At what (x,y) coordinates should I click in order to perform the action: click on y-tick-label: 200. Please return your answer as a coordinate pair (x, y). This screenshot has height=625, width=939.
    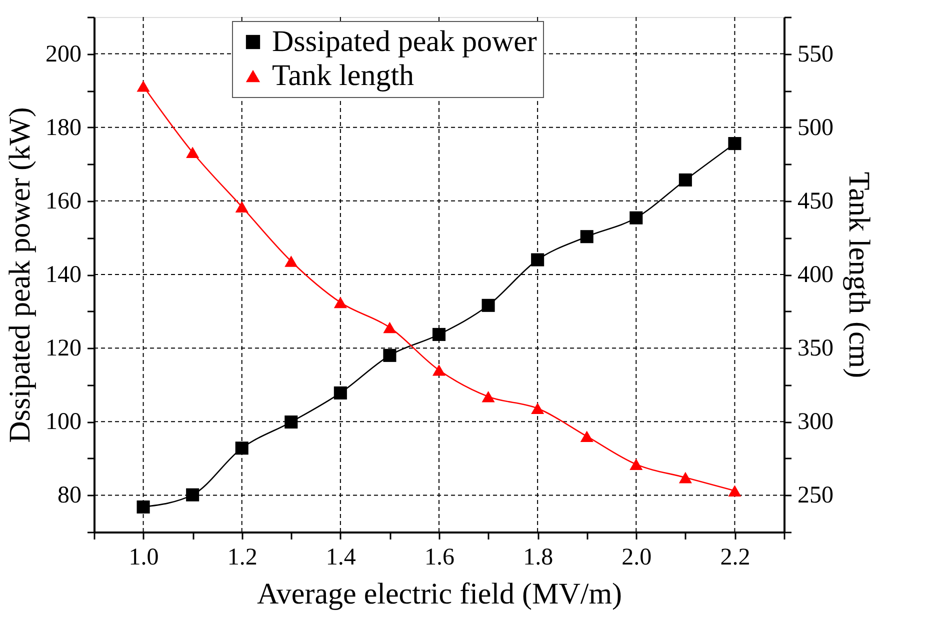
    Looking at the image, I should click on (64, 54).